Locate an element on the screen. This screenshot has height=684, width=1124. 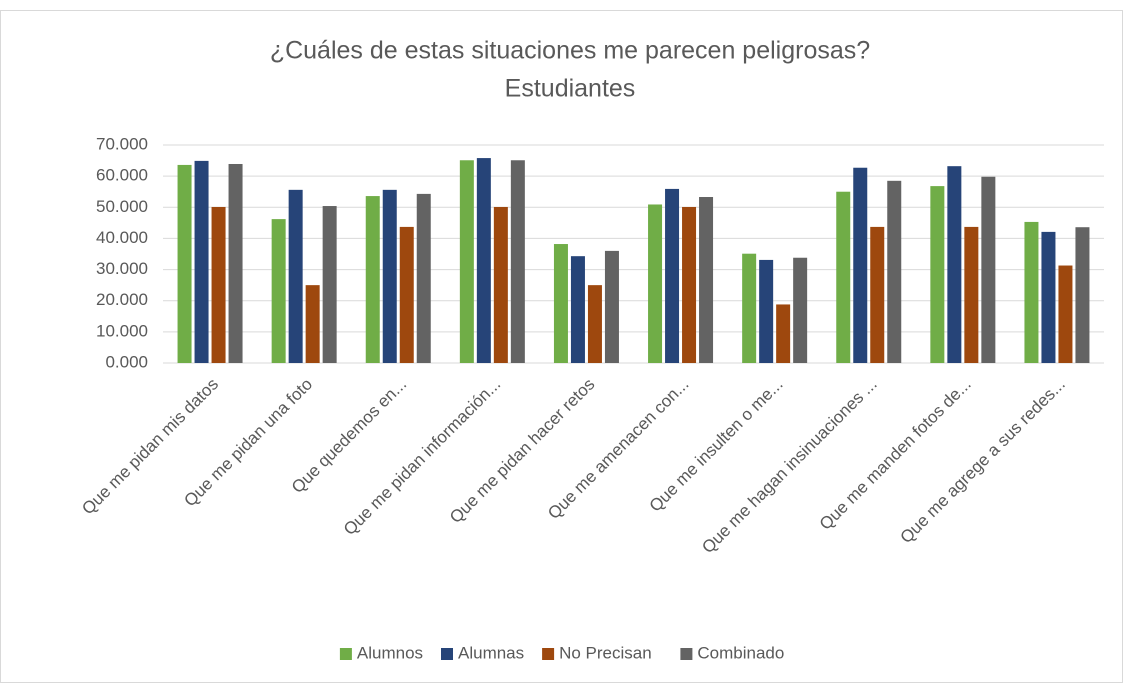
y-tick-label: 70.000 is located at coordinates (122, 143).